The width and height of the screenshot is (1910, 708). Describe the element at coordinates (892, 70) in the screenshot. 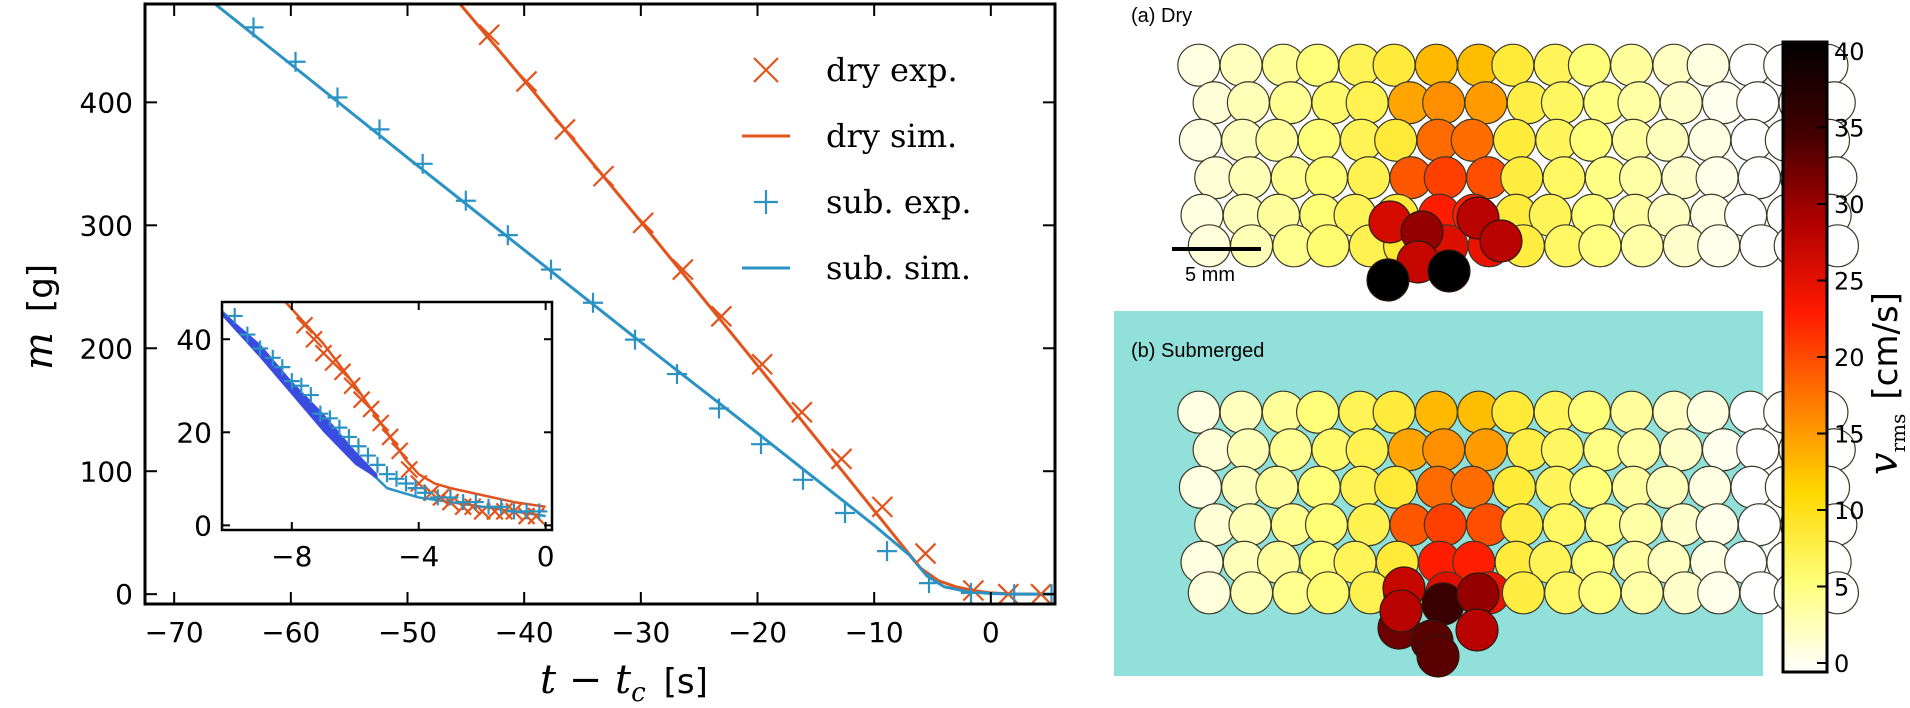

I see `legend-label-dry-exp: dry exp.` at that location.